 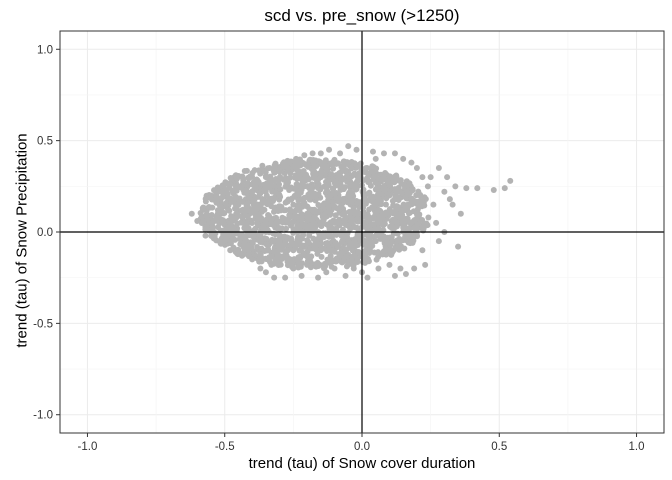 What do you see at coordinates (225, 447) in the screenshot?
I see `x-tick-label: -0.5` at bounding box center [225, 447].